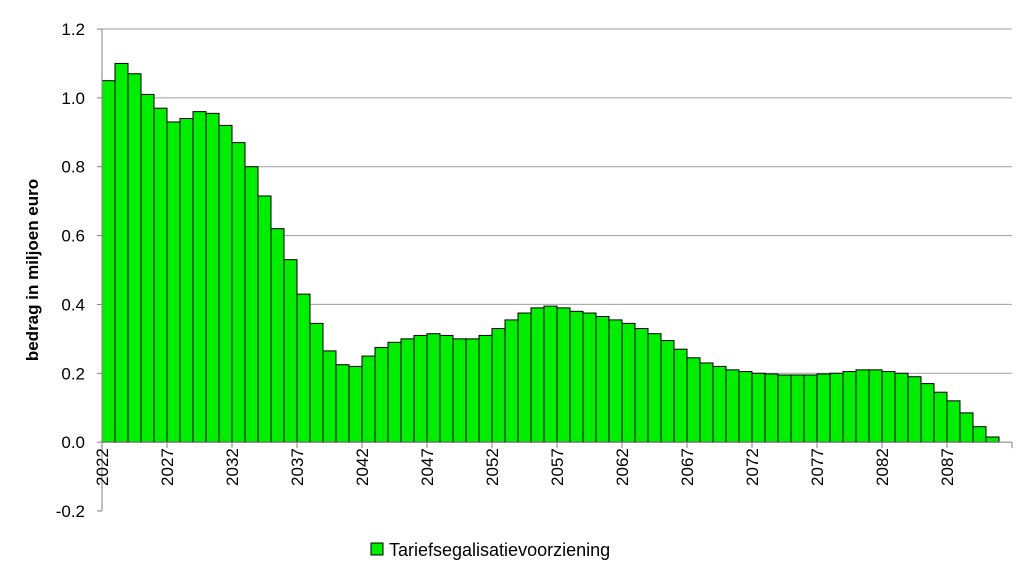 The image size is (1018, 570). Describe the element at coordinates (687, 467) in the screenshot. I see `x-tick-label: 2067` at that location.